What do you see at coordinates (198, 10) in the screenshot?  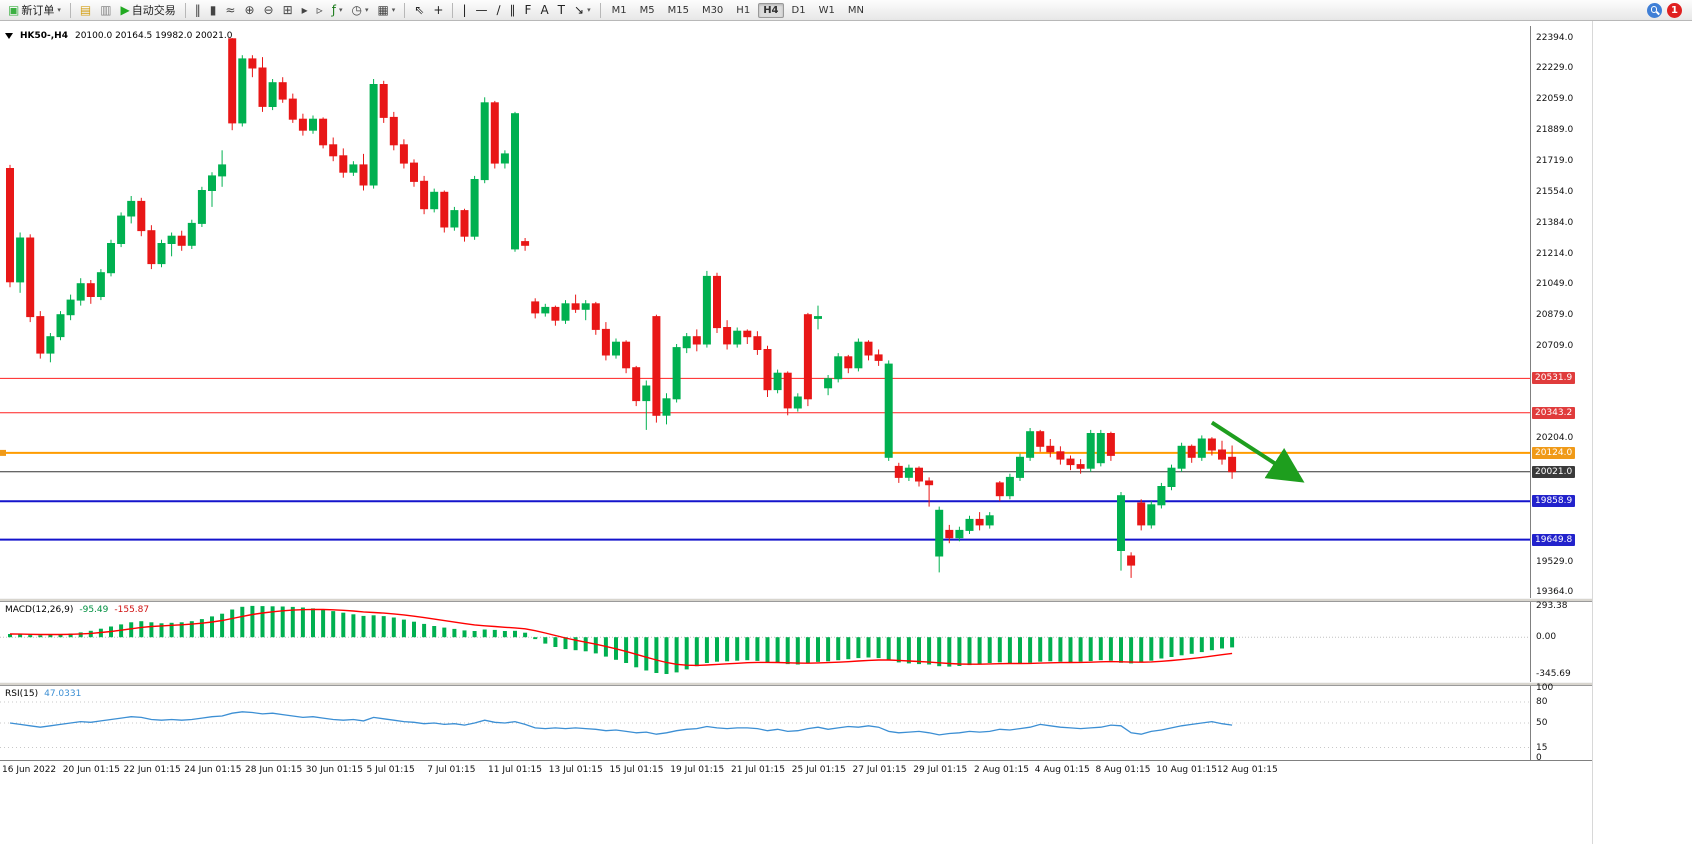 I see `bars-chart-icon: ‖` at bounding box center [198, 10].